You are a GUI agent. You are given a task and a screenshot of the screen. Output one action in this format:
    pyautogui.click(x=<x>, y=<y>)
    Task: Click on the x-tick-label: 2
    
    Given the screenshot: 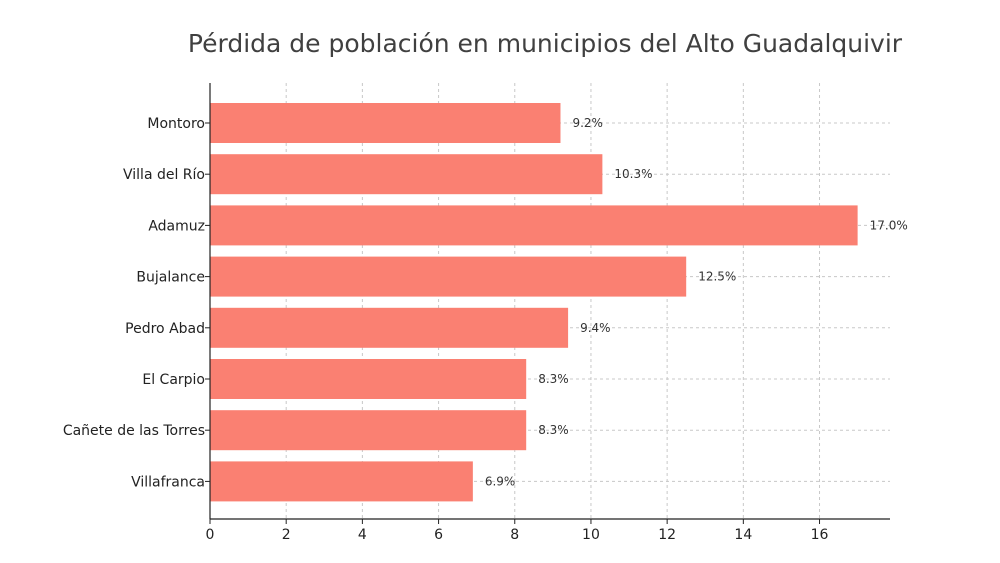 What is the action you would take?
    pyautogui.click(x=286, y=535)
    